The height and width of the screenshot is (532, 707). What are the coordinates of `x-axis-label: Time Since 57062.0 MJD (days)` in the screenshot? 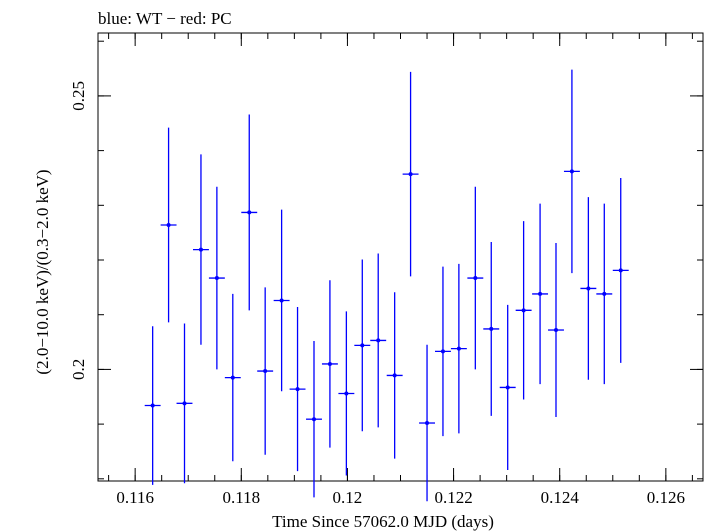 It's located at (383, 521).